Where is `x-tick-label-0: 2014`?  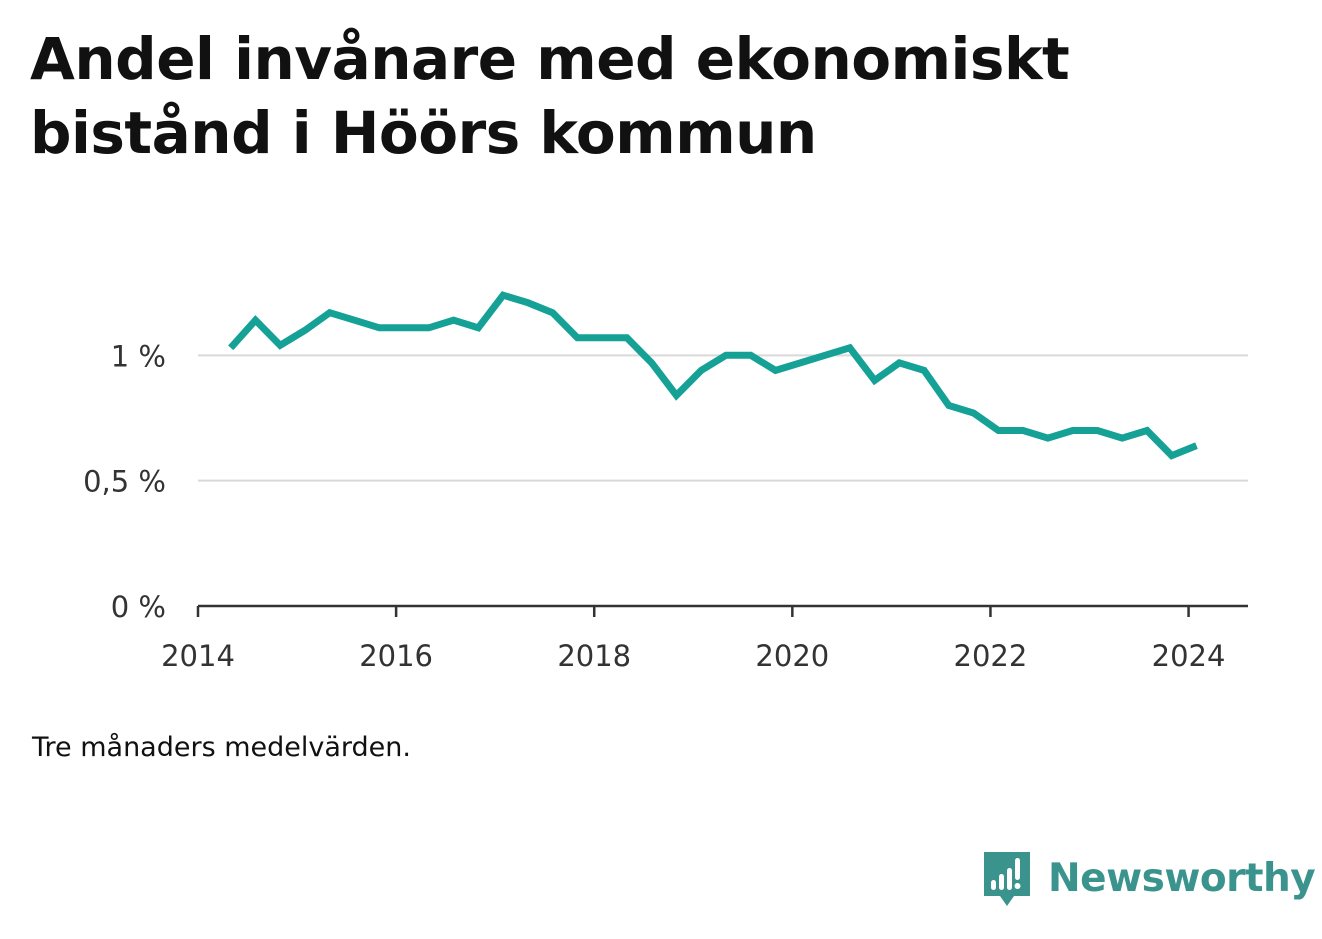 x-tick-label-0: 2014 is located at coordinates (198, 656).